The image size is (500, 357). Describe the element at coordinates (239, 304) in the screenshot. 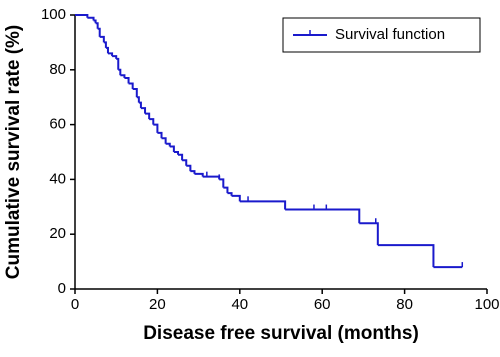

I see `x-tick-label: 40` at that location.